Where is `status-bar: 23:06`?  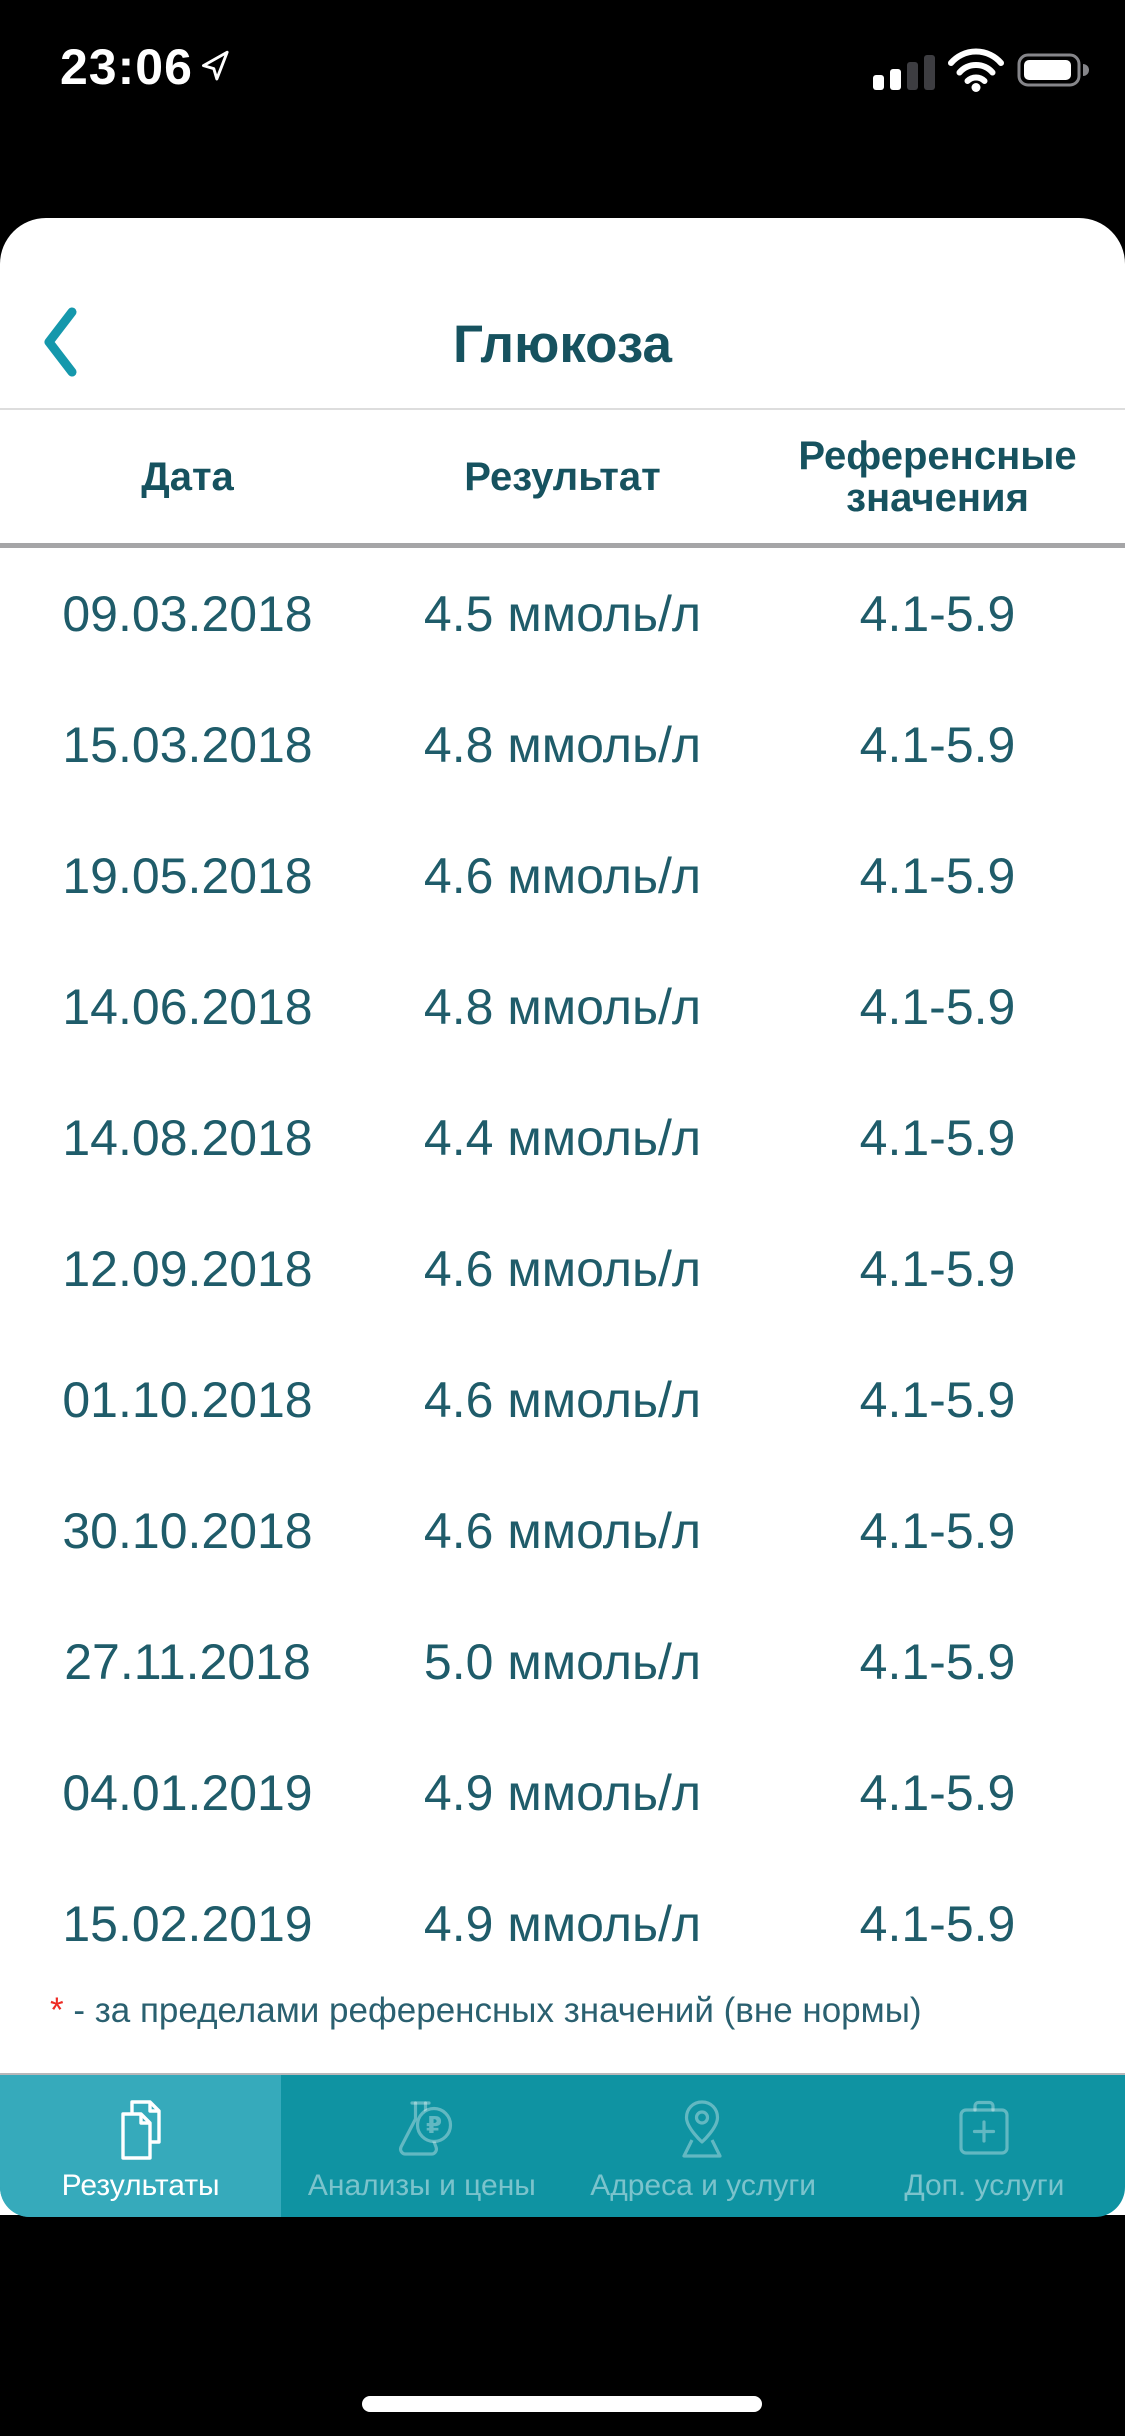
status-bar: 23:06 is located at coordinates (562, 109).